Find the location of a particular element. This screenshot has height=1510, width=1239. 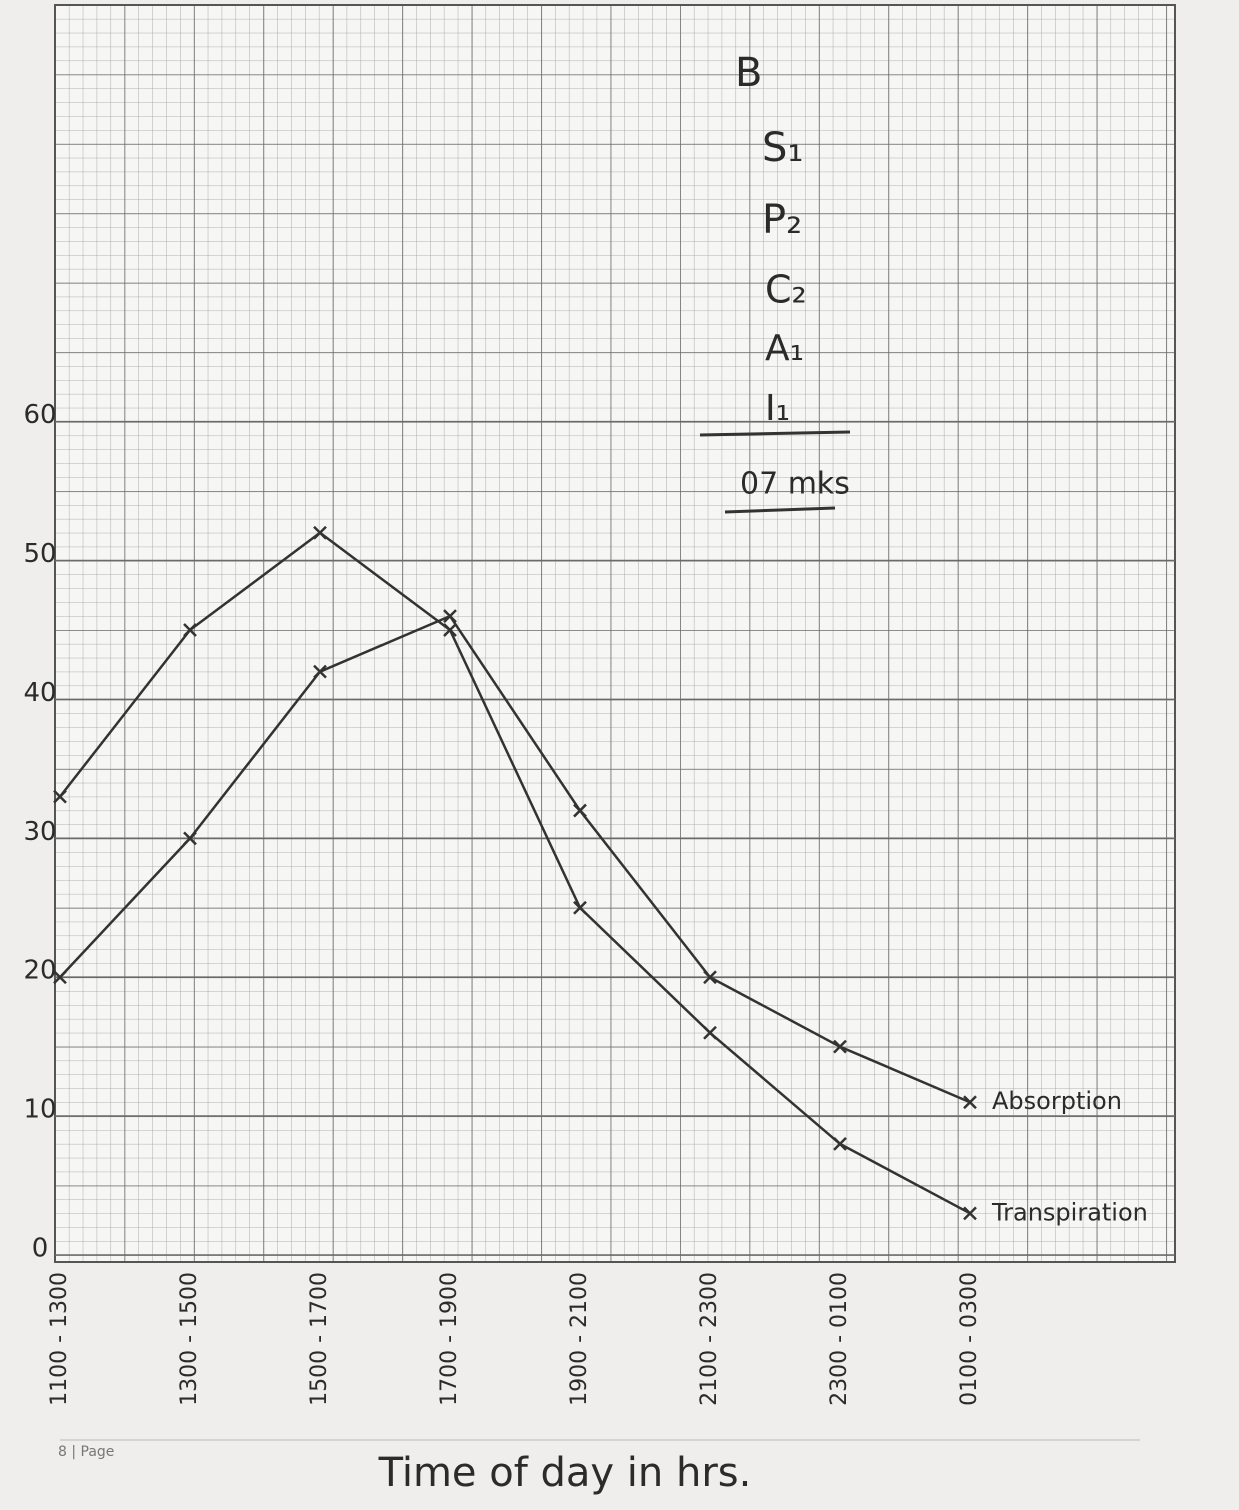

y-tick-label: 0 is located at coordinates (40, 1249).